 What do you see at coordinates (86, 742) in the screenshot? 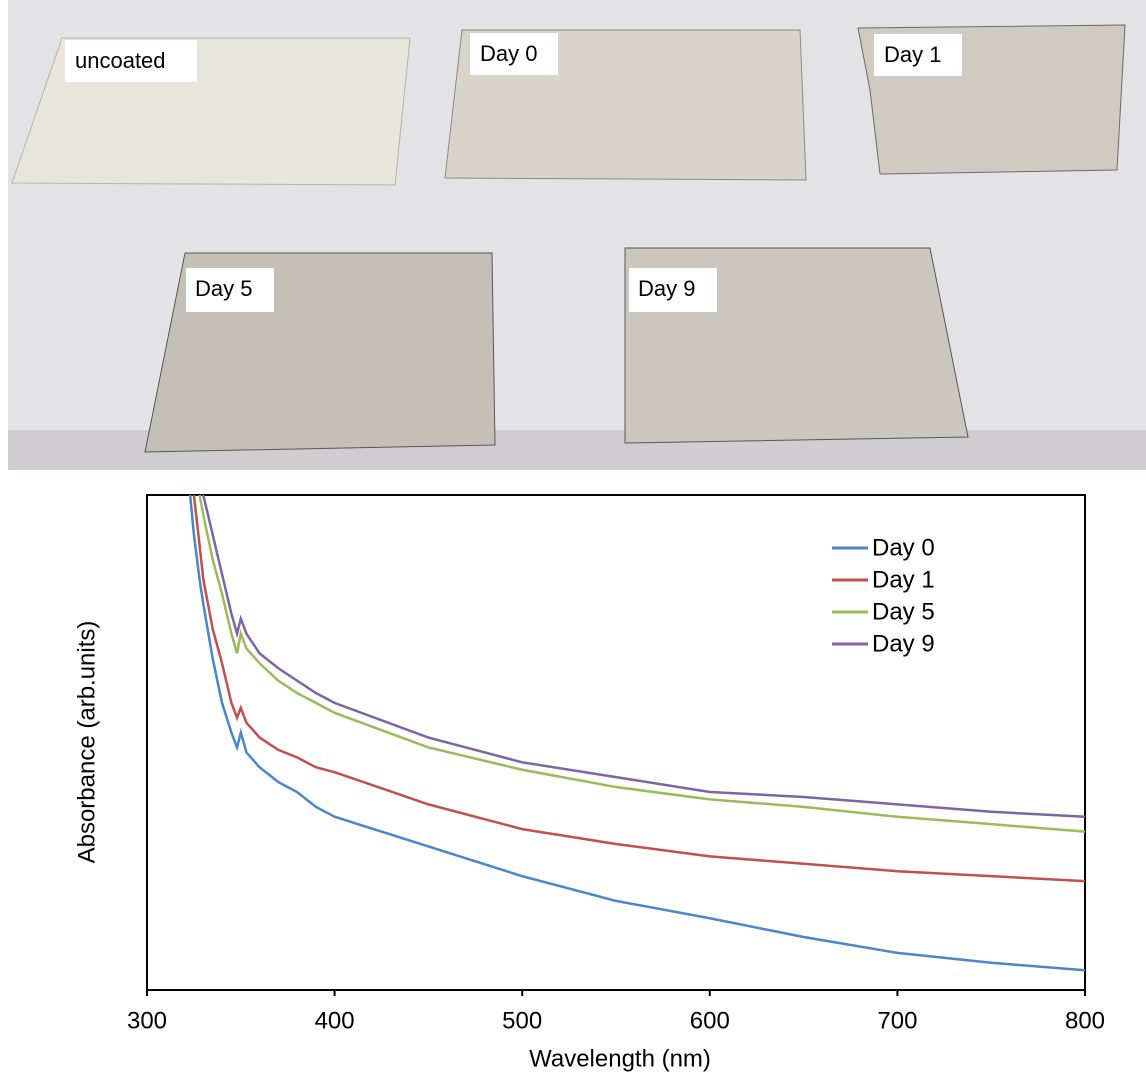
I see `y-axis-label: Absorbance (arb.units)` at bounding box center [86, 742].